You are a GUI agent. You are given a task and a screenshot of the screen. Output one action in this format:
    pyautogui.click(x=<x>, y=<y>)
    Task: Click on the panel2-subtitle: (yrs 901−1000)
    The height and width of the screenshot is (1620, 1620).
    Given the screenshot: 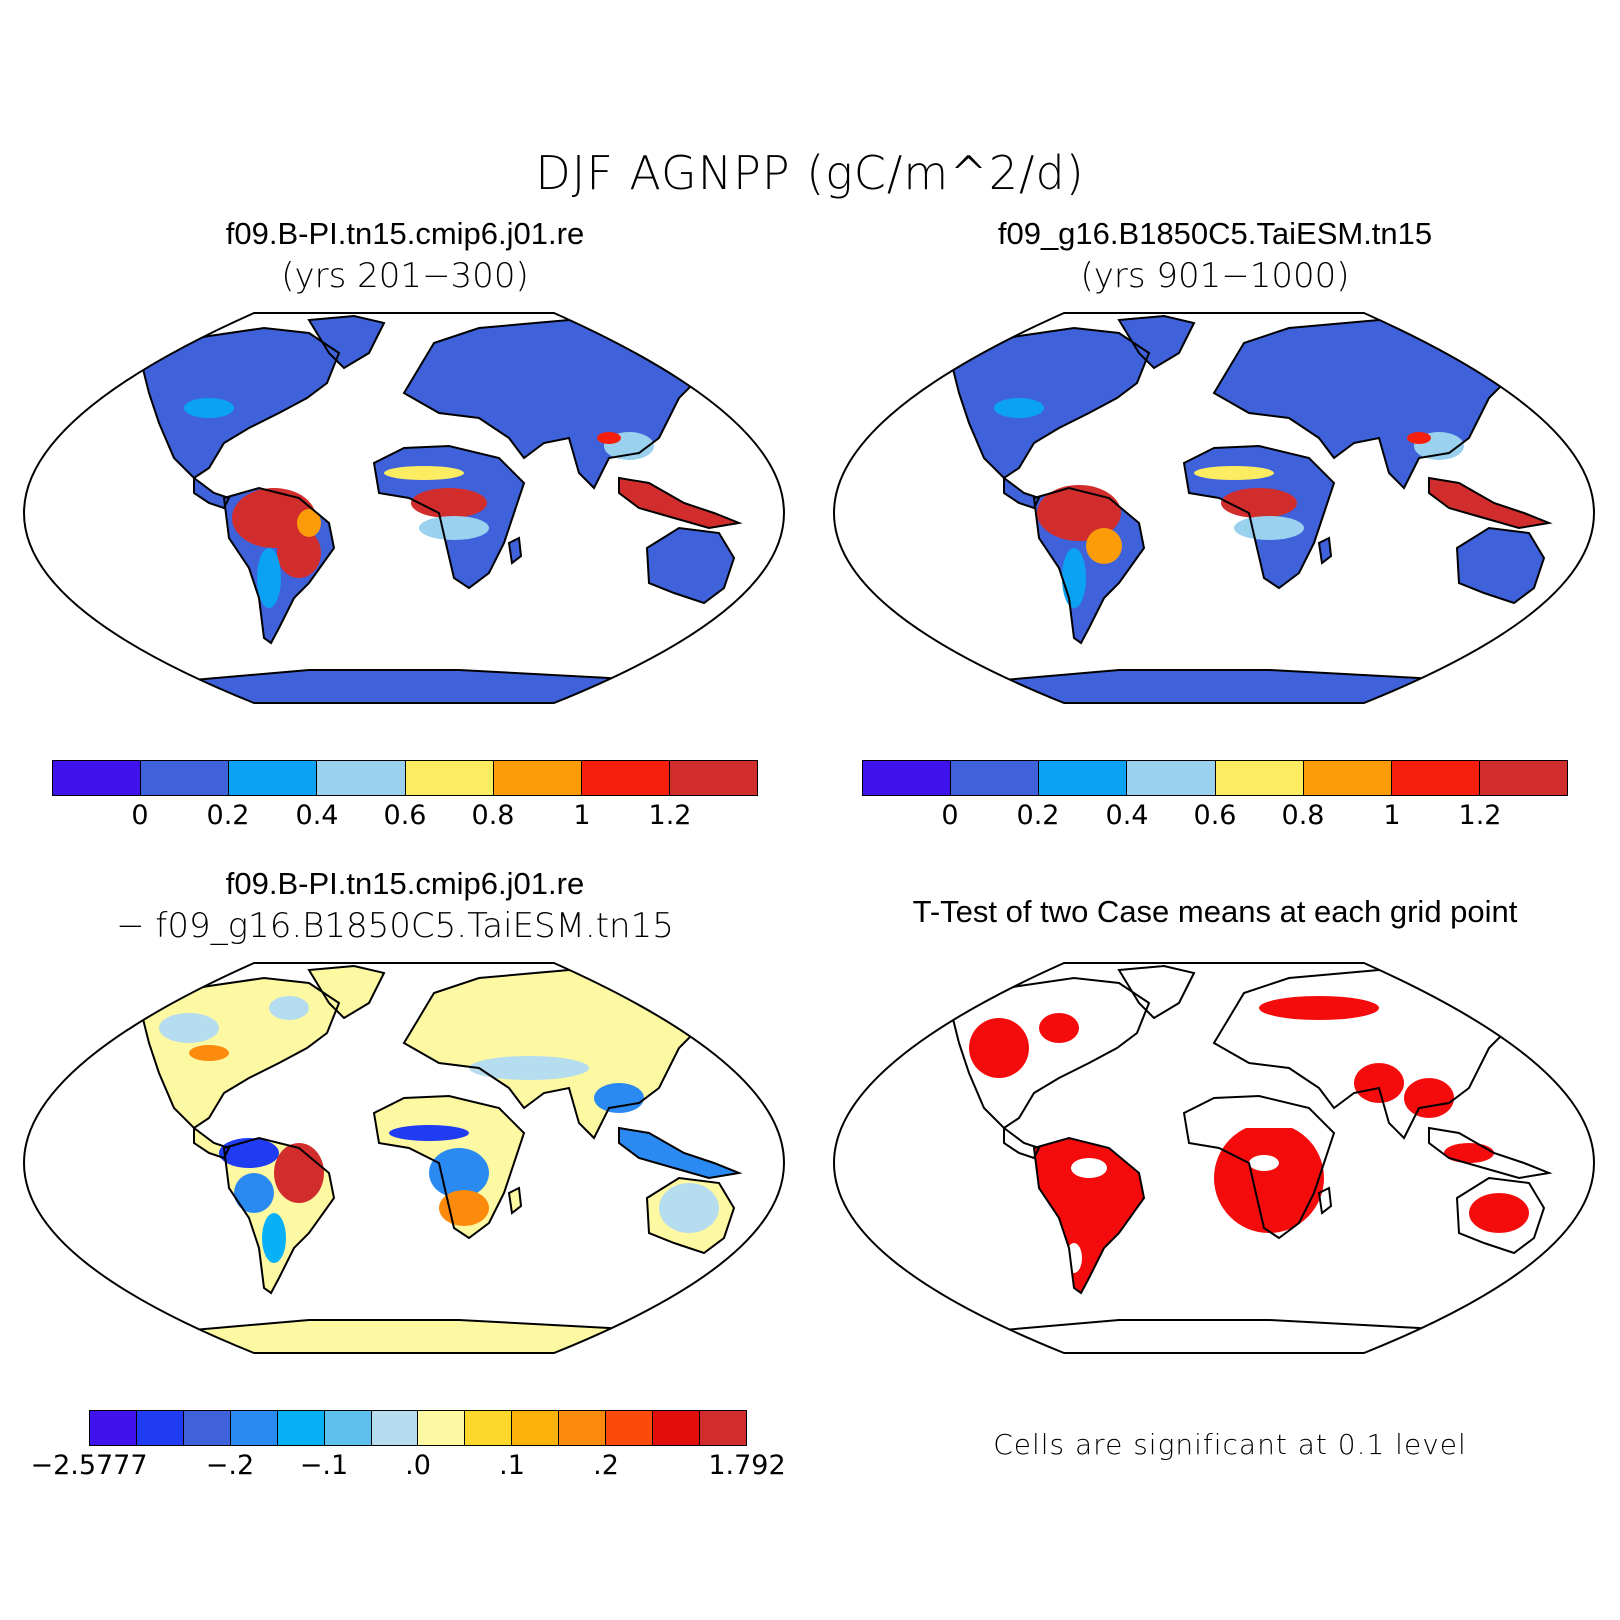 What is the action you would take?
    pyautogui.click(x=1215, y=276)
    